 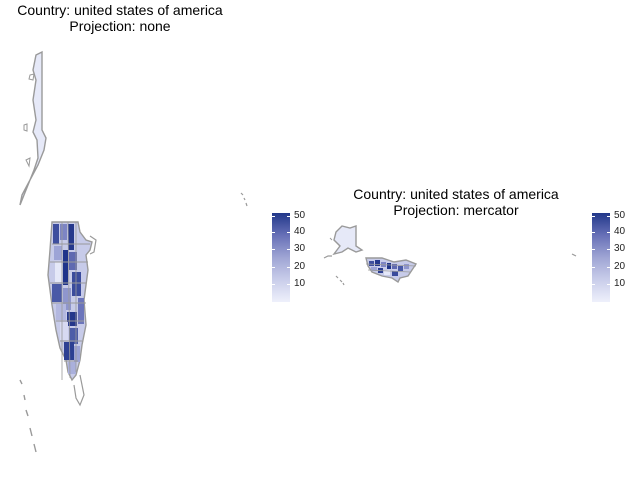 What do you see at coordinates (450, 255) in the screenshot?
I see `map-mercator` at bounding box center [450, 255].